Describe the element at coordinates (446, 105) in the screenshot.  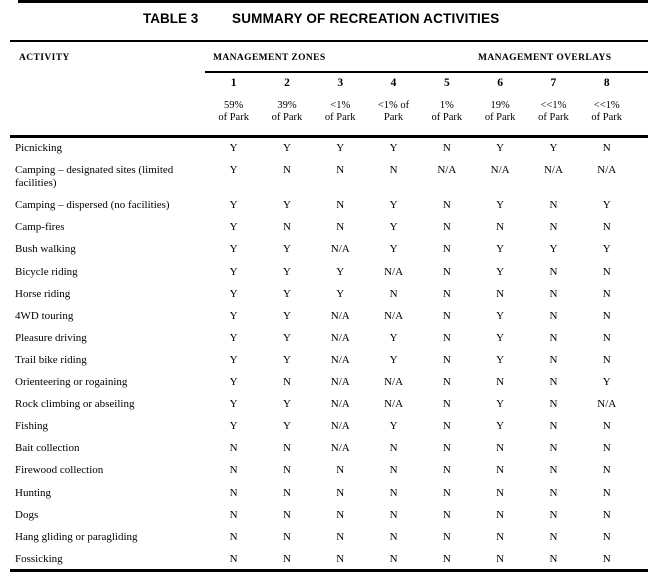
I see `zone-percent-line: 1%` at that location.